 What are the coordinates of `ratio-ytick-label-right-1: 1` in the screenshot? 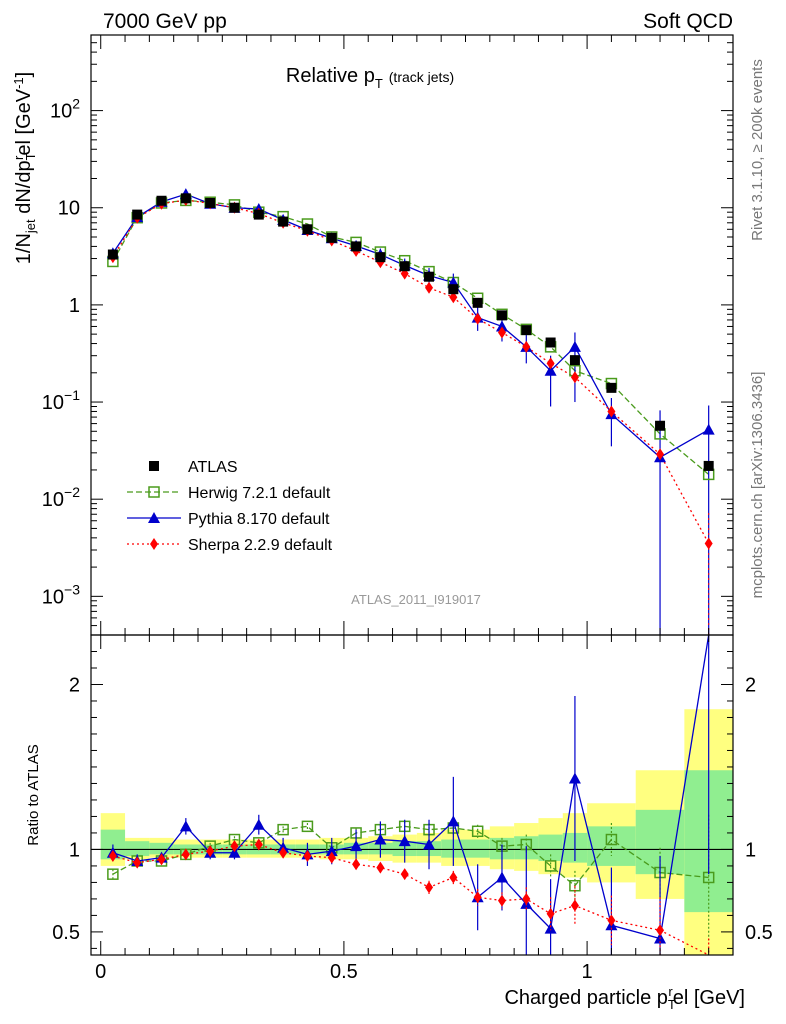 It's located at (750, 850).